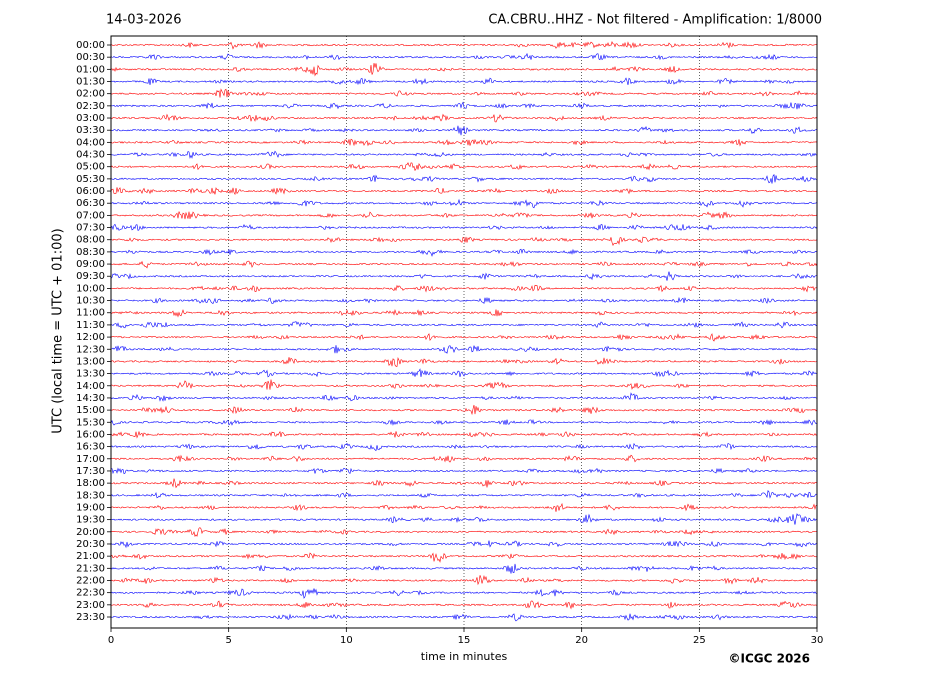 This screenshot has width=927, height=696. What do you see at coordinates (58, 330) in the screenshot?
I see `y-axis-label: UTC (local time = UTC + 01:00)` at bounding box center [58, 330].